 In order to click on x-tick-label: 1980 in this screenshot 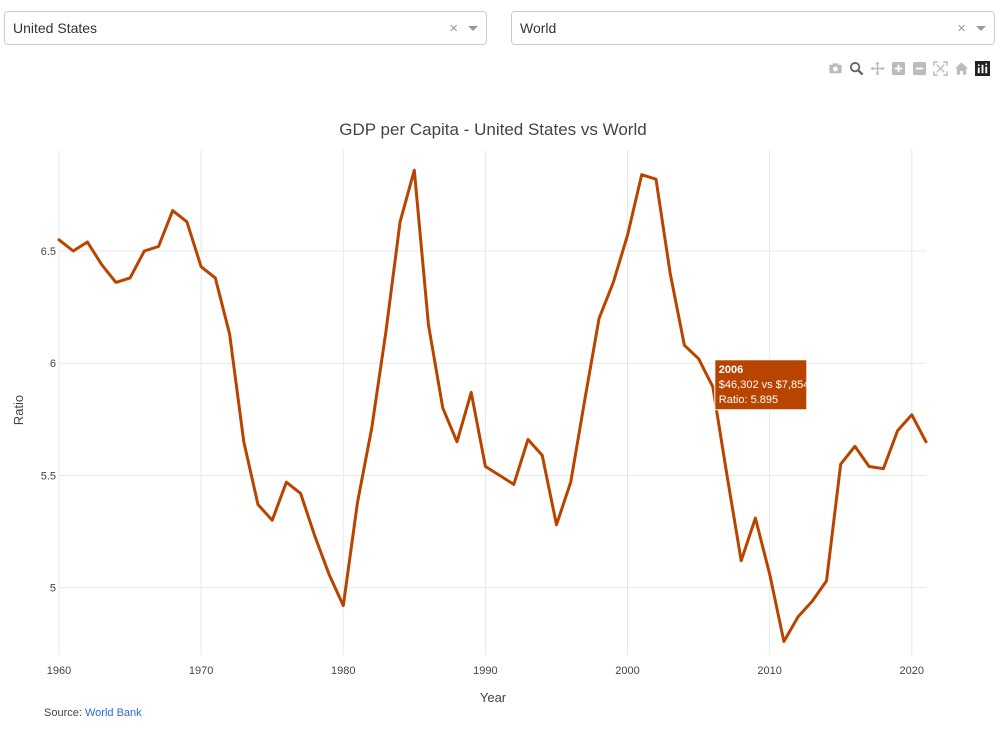, I will do `click(343, 671)`.